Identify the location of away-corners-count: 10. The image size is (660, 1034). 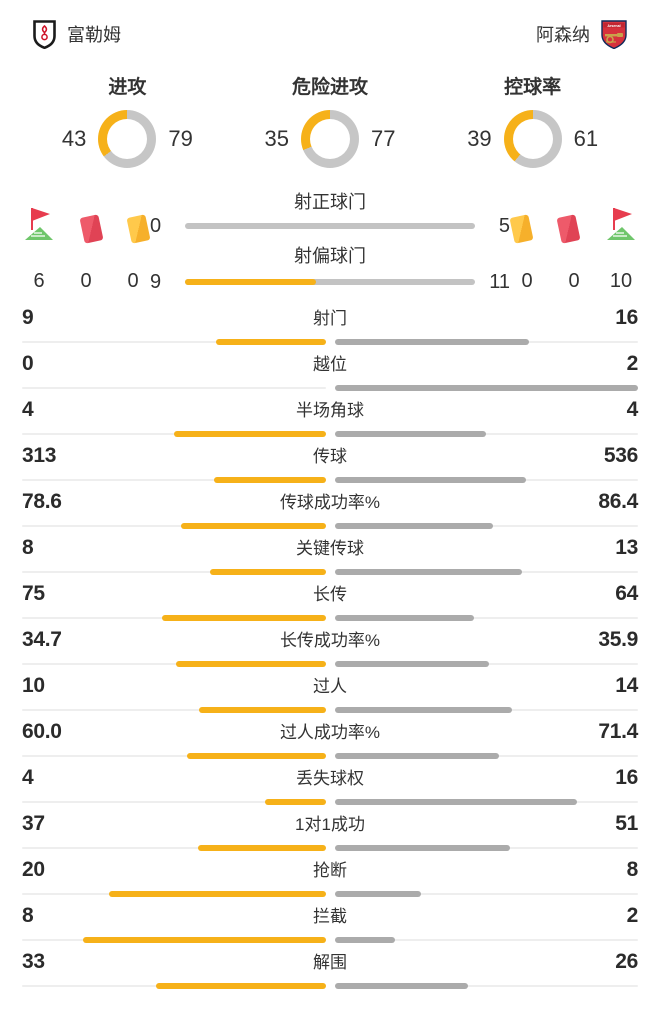
(621, 281).